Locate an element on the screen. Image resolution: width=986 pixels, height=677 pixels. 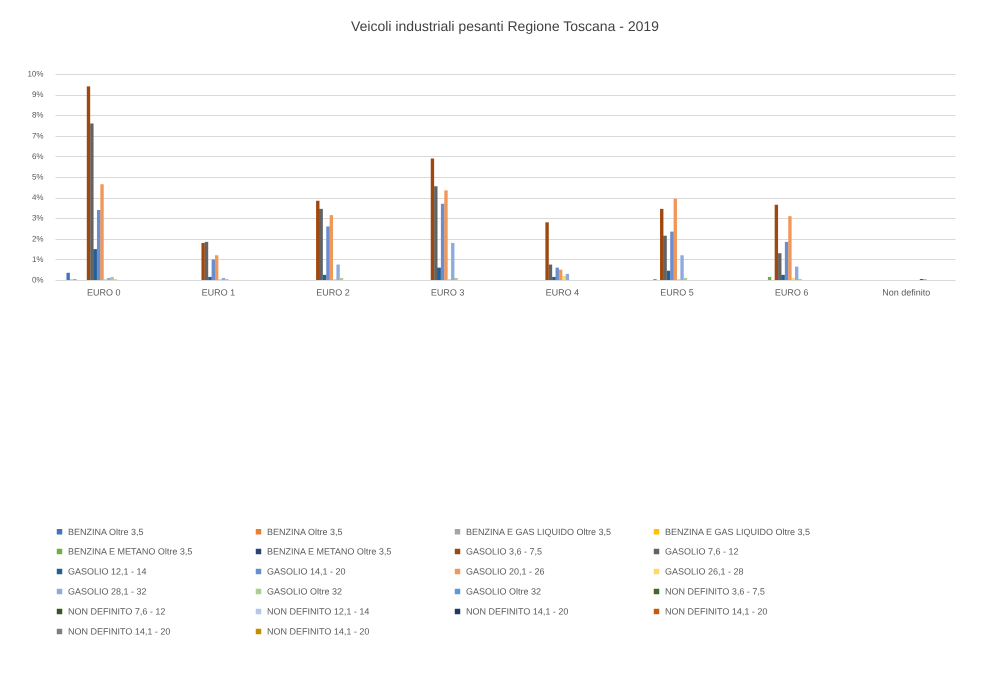
y-tick-label: 4% is located at coordinates (38, 197).